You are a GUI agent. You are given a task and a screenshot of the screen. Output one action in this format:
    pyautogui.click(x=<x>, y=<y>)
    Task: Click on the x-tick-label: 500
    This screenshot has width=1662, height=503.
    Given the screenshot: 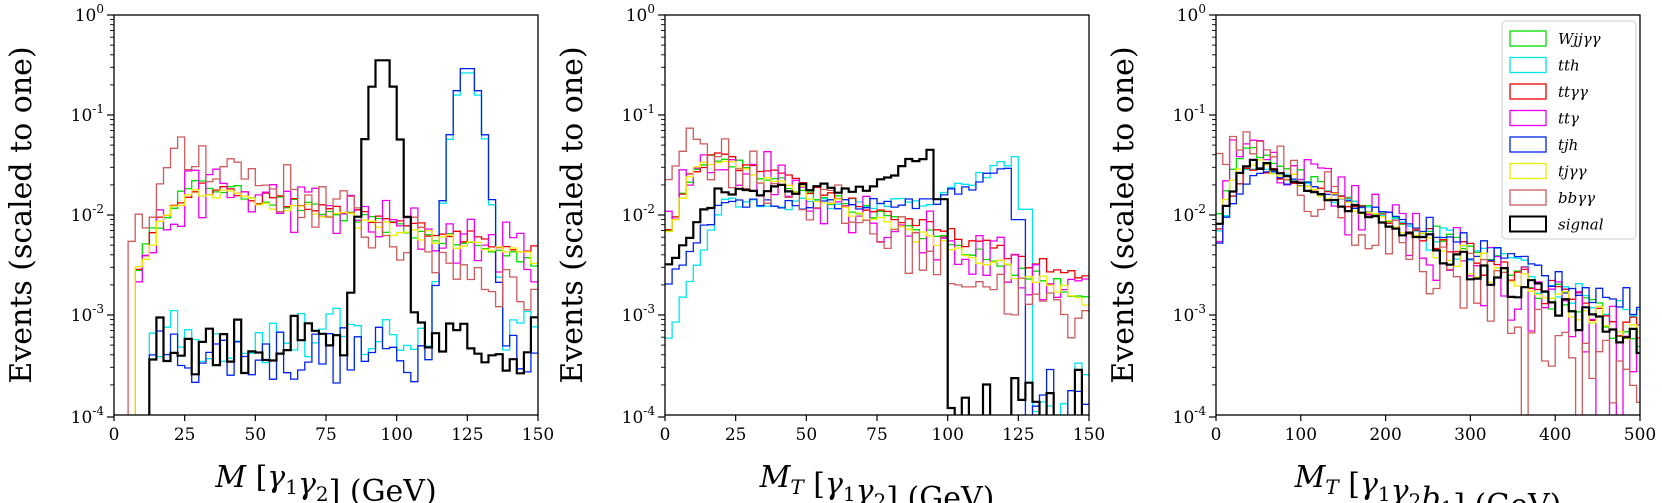 What is the action you would take?
    pyautogui.click(x=1640, y=435)
    